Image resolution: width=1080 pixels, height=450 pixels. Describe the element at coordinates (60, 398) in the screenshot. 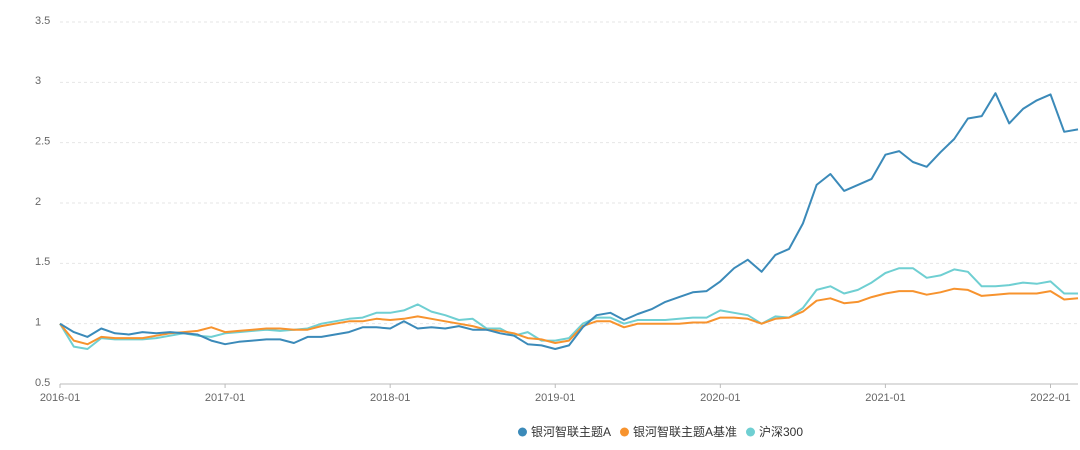

I see `x-tick-label: 2016-01` at that location.